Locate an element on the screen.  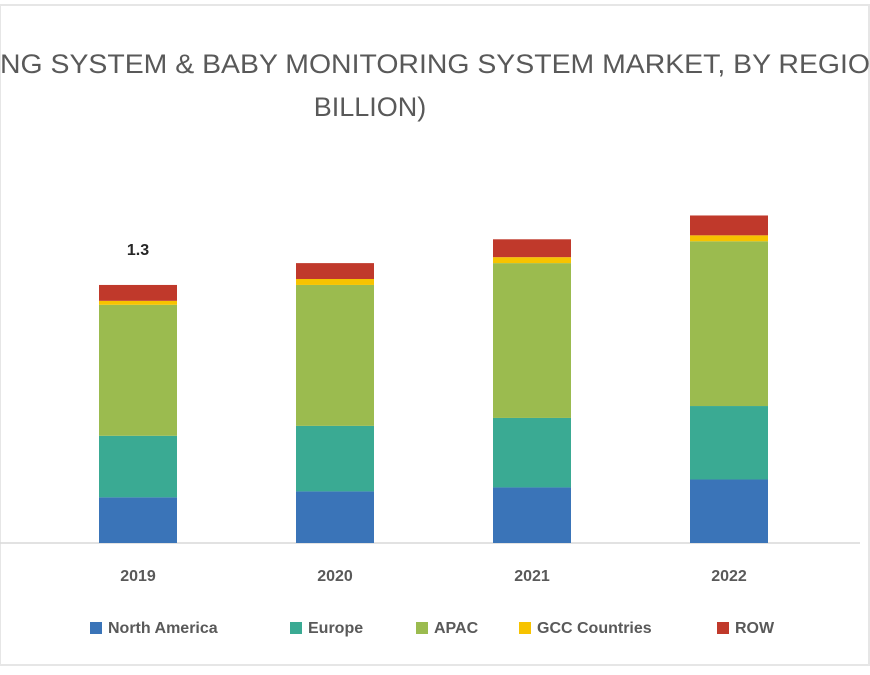
legend-label: APAC is located at coordinates (456, 628).